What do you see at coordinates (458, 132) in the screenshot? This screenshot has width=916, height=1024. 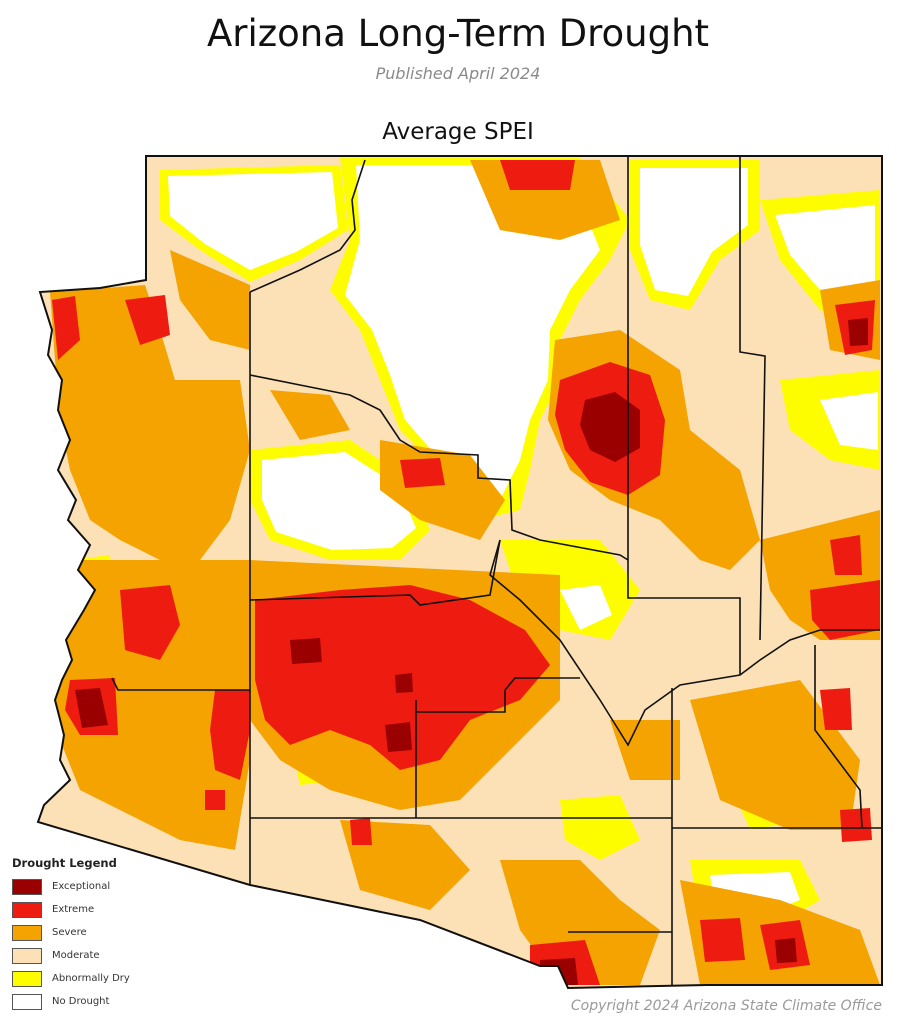 I see `map-title: Average SPEI` at bounding box center [458, 132].